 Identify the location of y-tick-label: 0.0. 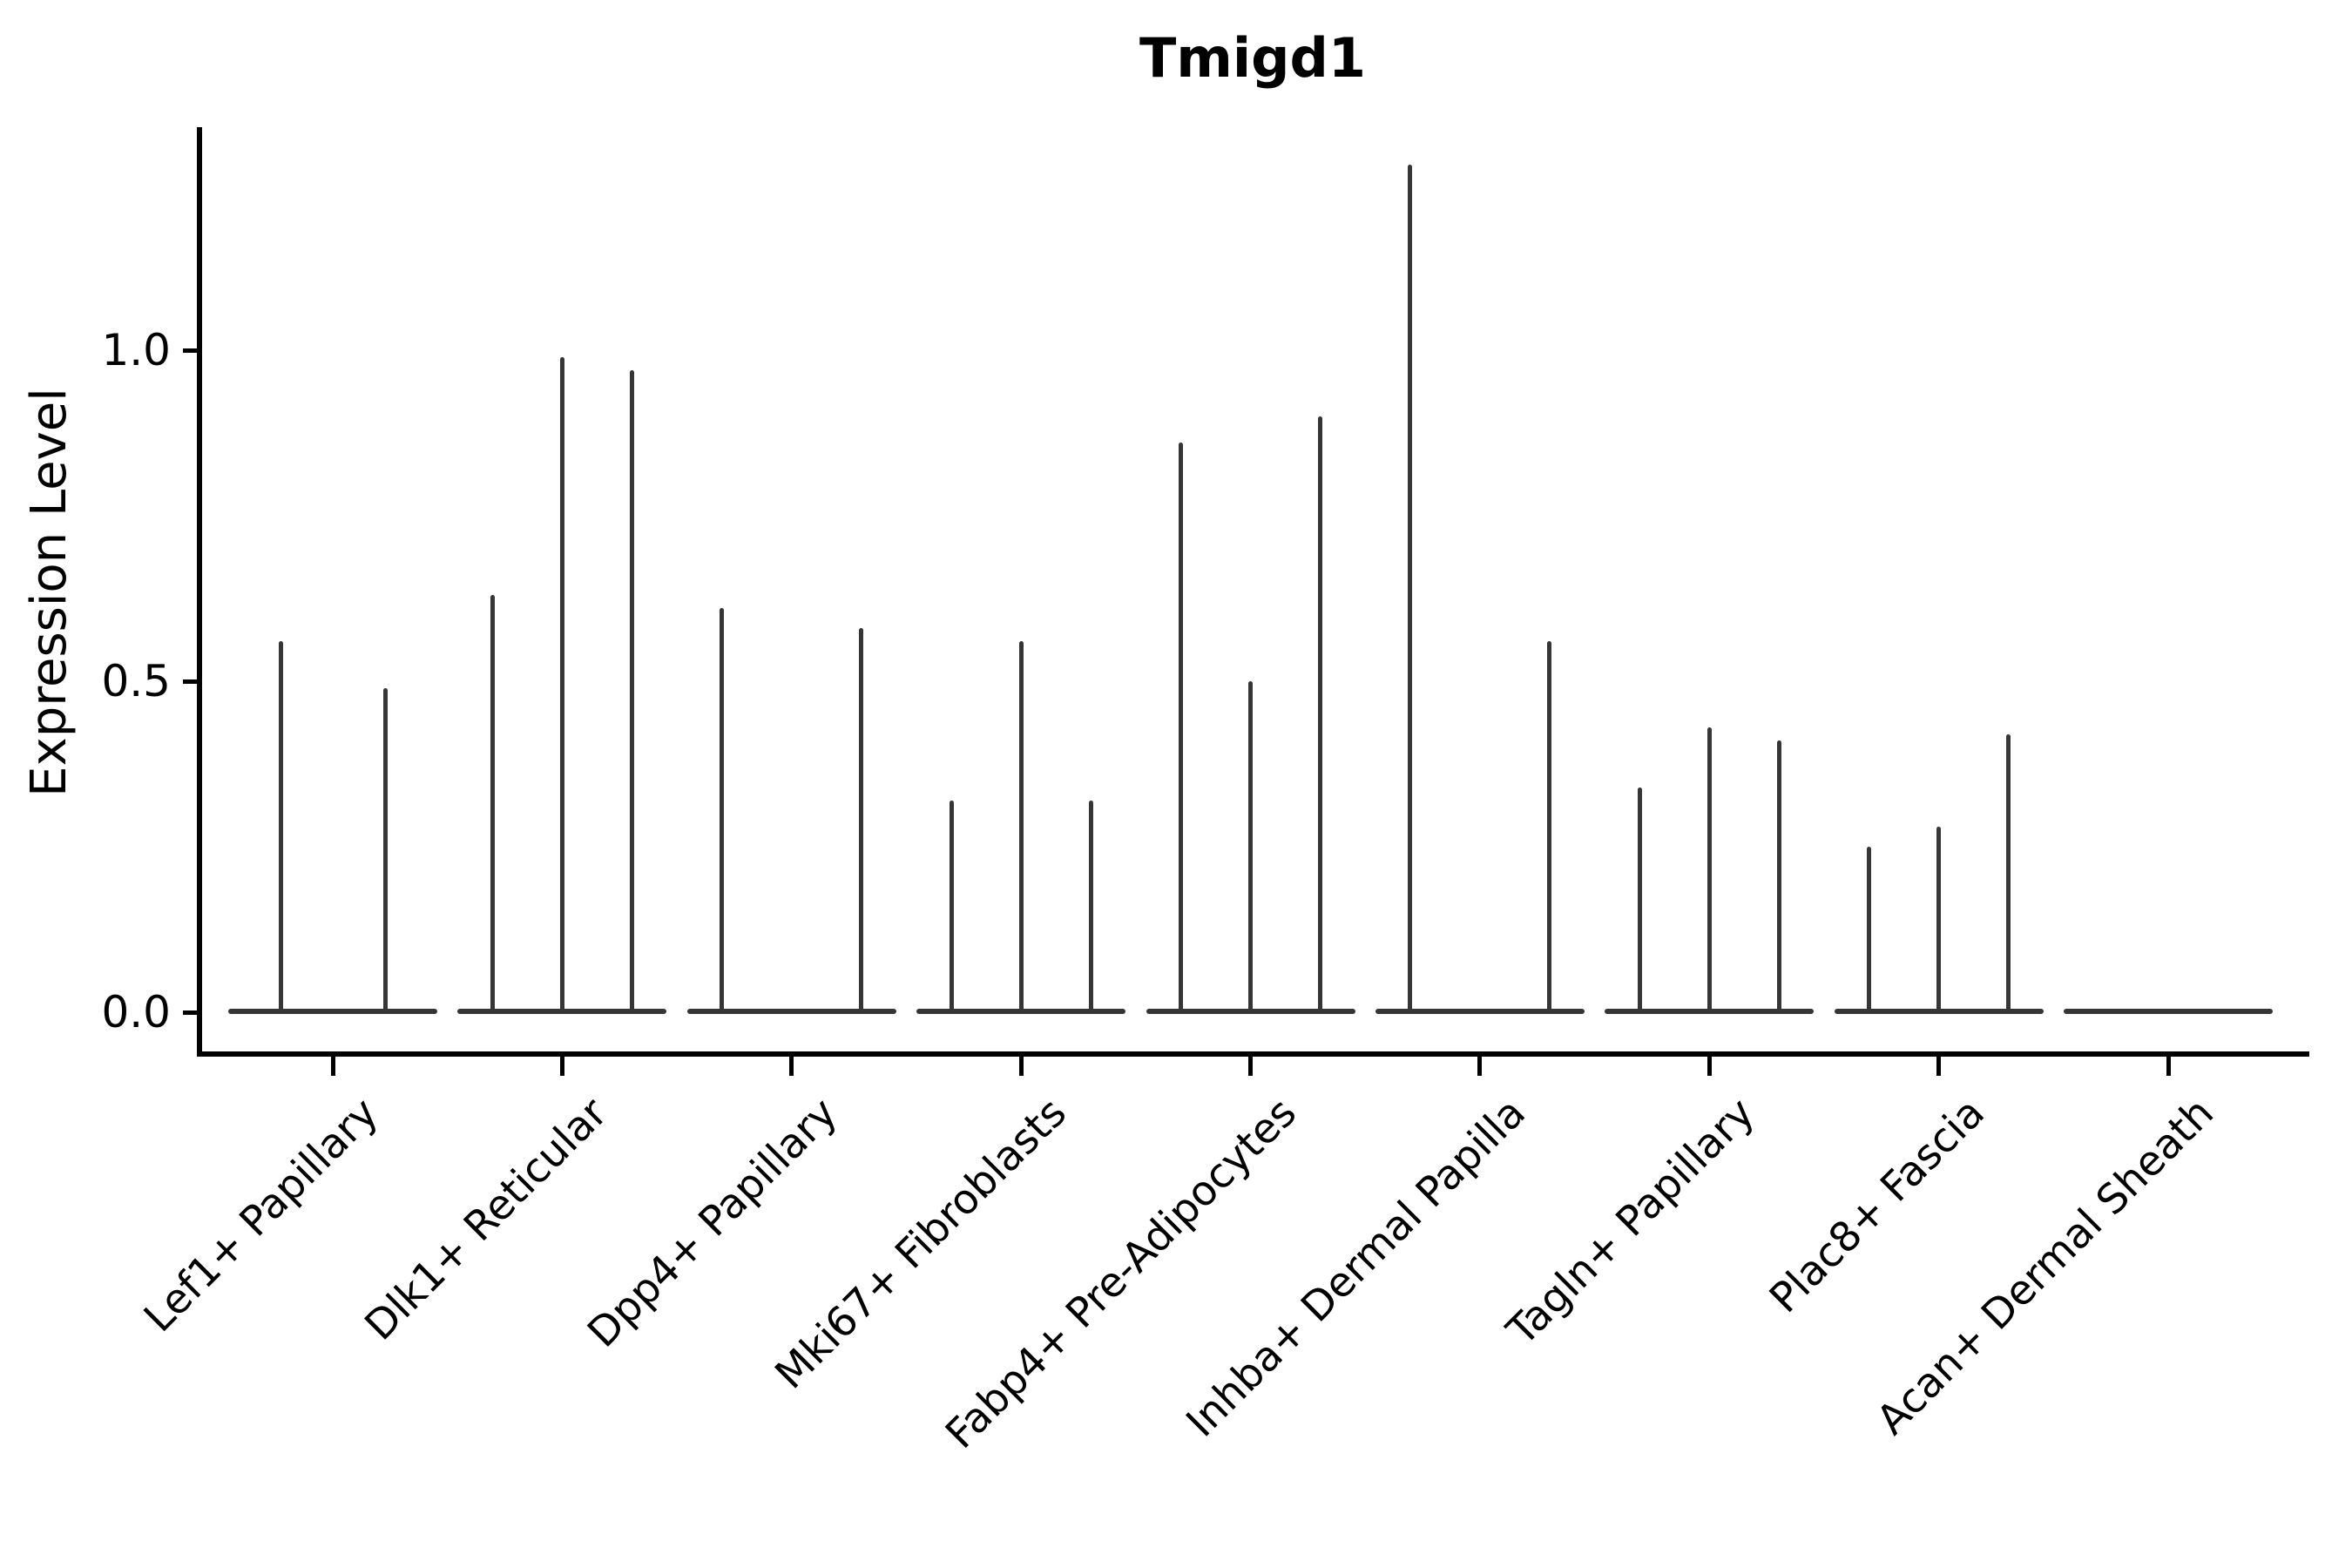
(136, 1012).